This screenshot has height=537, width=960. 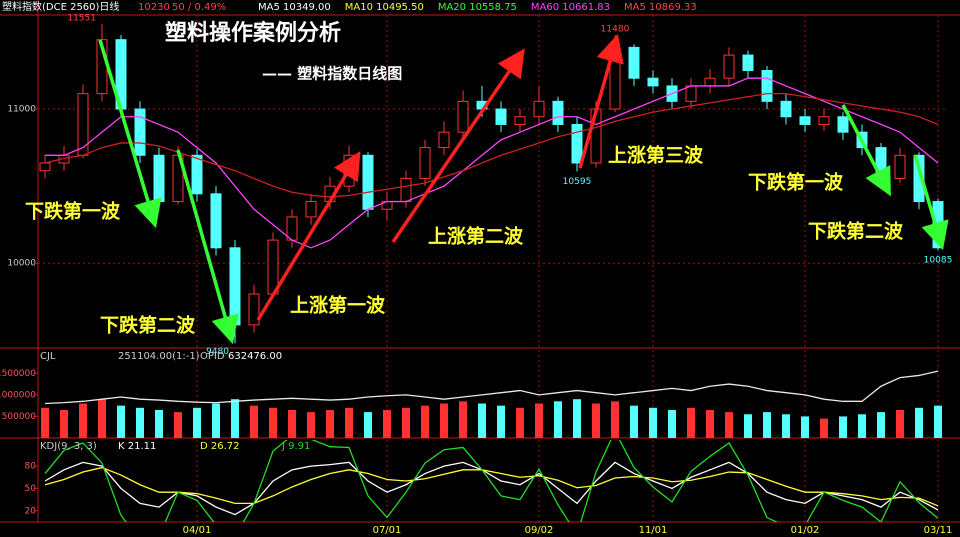 What do you see at coordinates (148, 325) in the screenshot?
I see `annotation: 下跌第二波` at bounding box center [148, 325].